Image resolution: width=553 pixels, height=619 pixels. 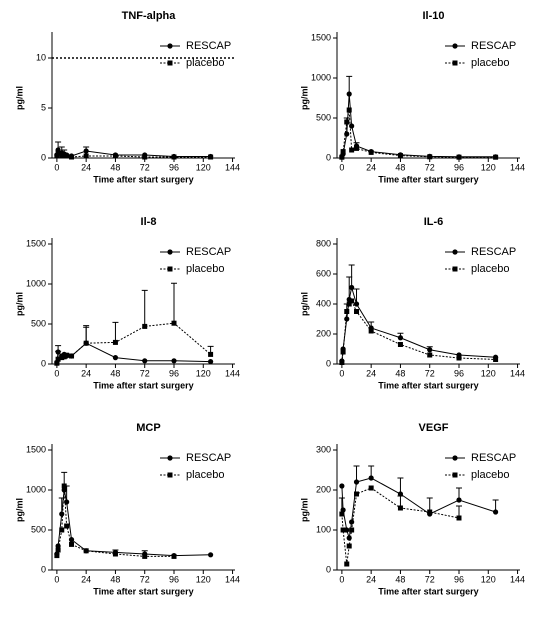 What do you see at coordinates (41, 57) in the screenshot?
I see `y-tick-label: 10` at bounding box center [41, 57].